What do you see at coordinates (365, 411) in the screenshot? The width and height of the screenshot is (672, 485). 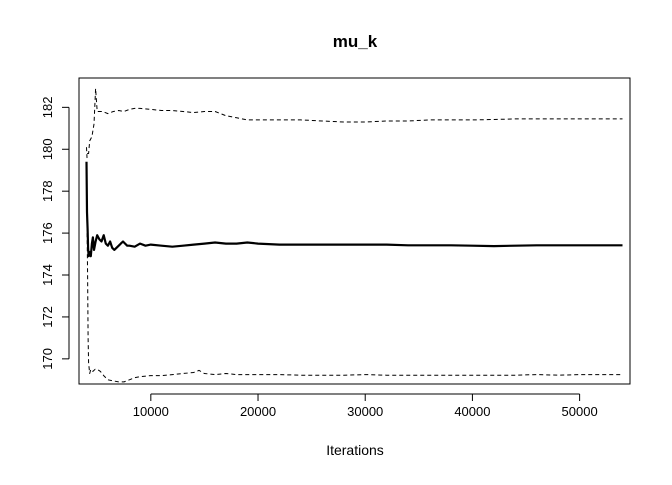 I see `x-tick-label: 30000` at bounding box center [365, 411].